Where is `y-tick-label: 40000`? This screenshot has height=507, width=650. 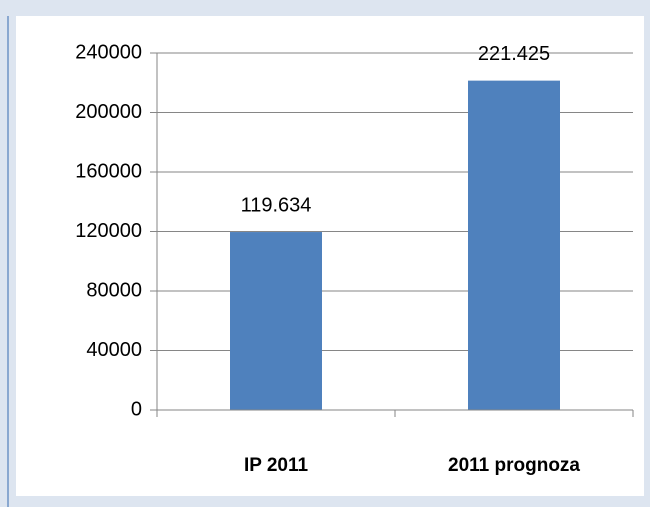
y-tick-label: 40000 is located at coordinates (114, 350).